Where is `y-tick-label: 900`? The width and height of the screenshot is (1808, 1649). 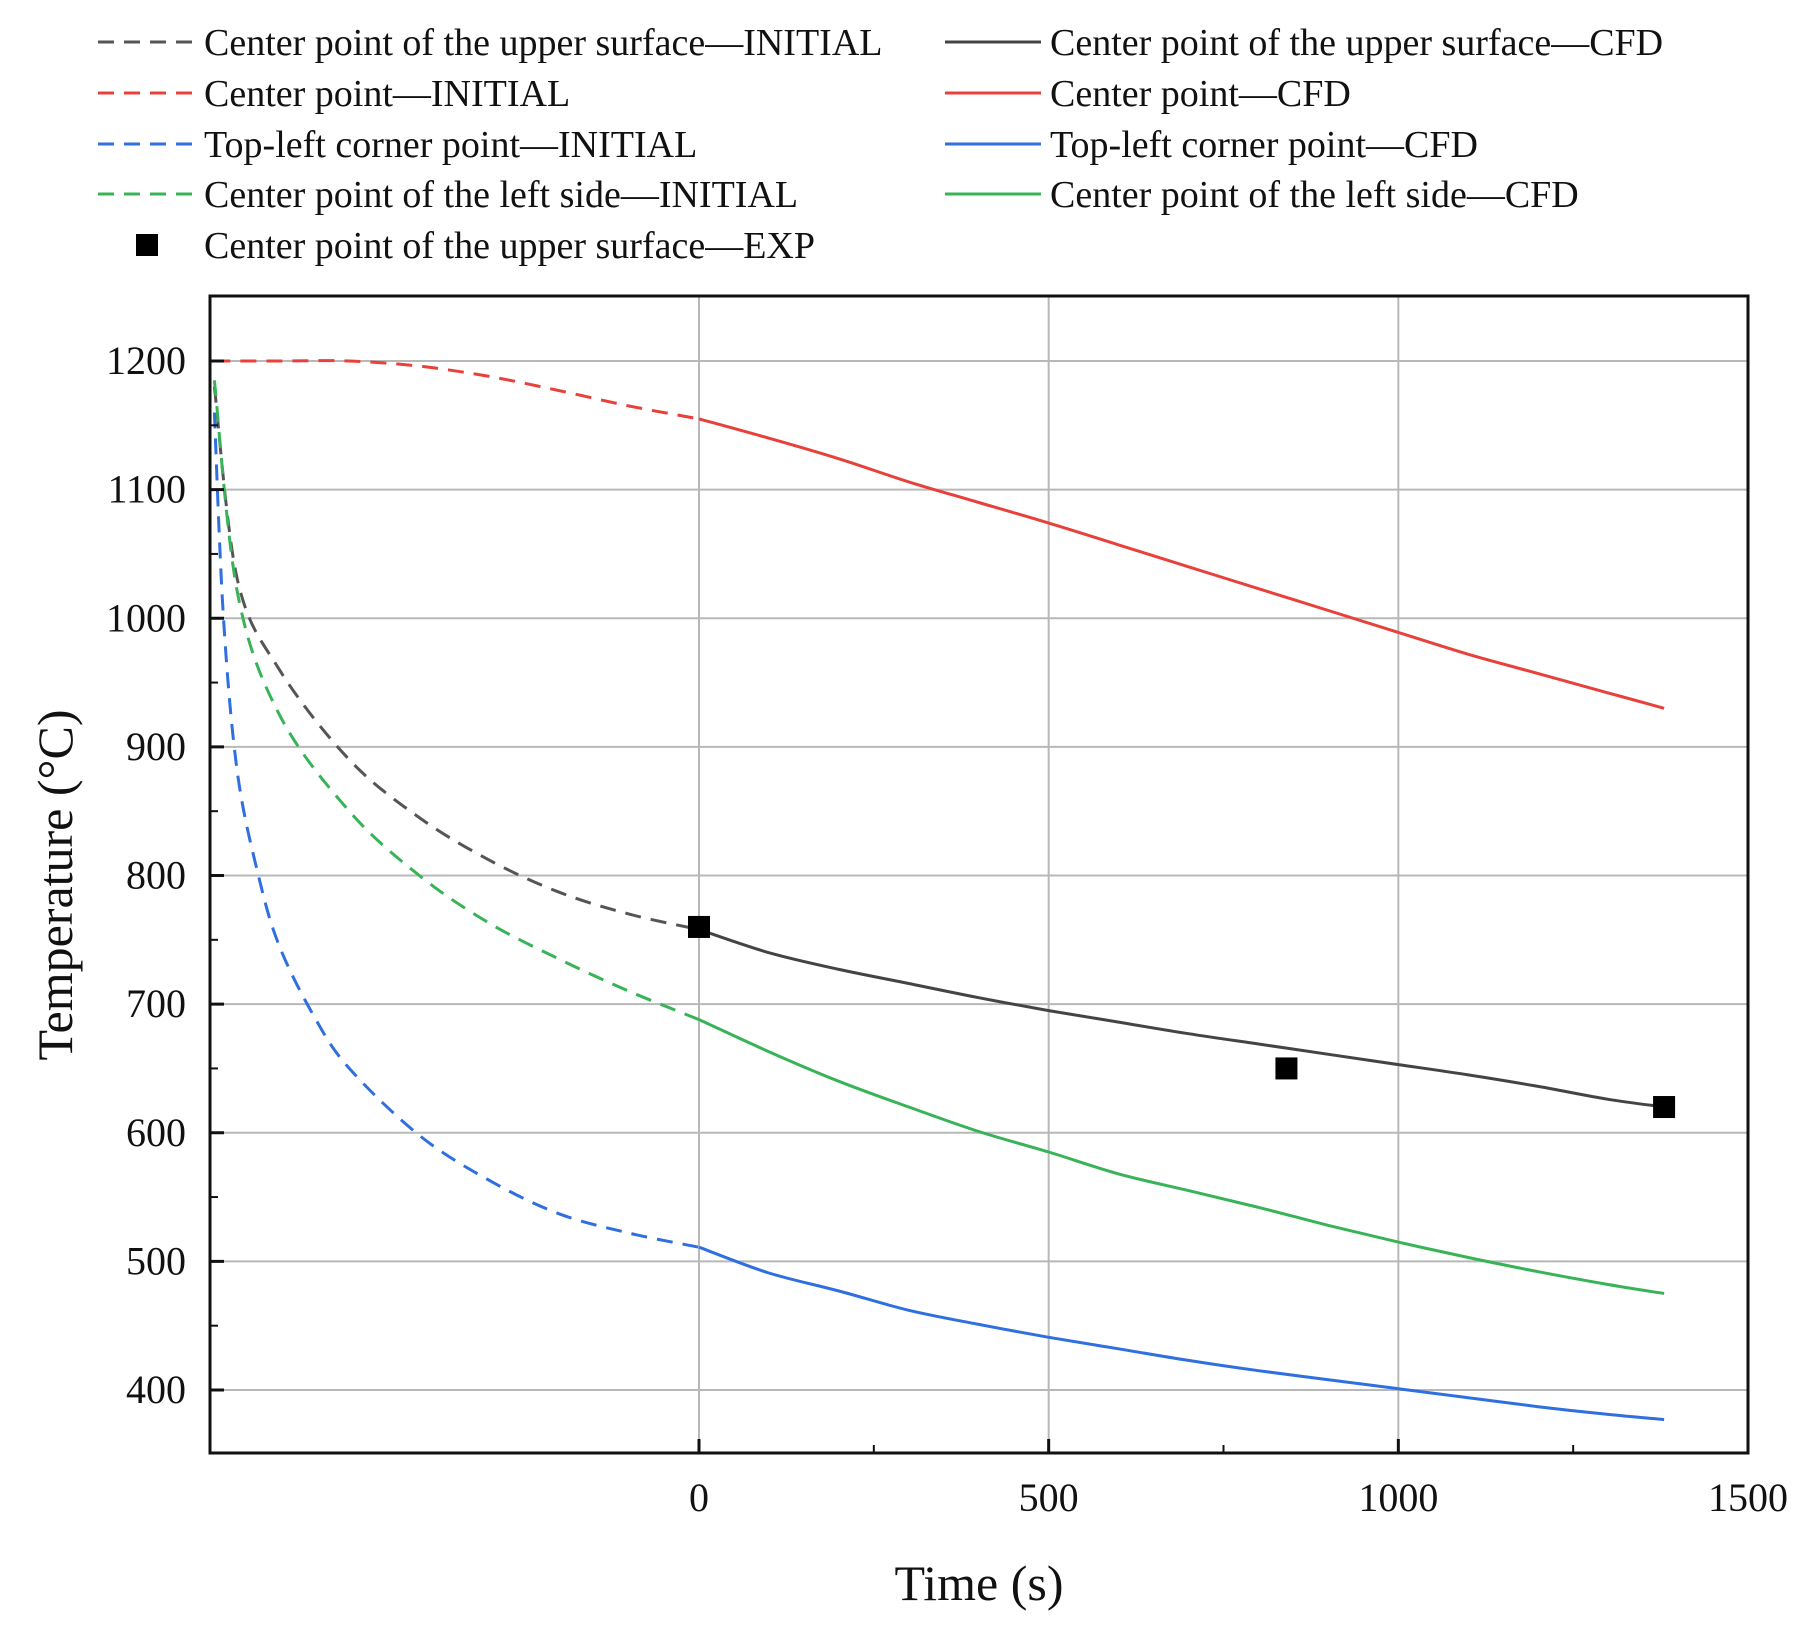 y-tick-label: 900 is located at coordinates (156, 746).